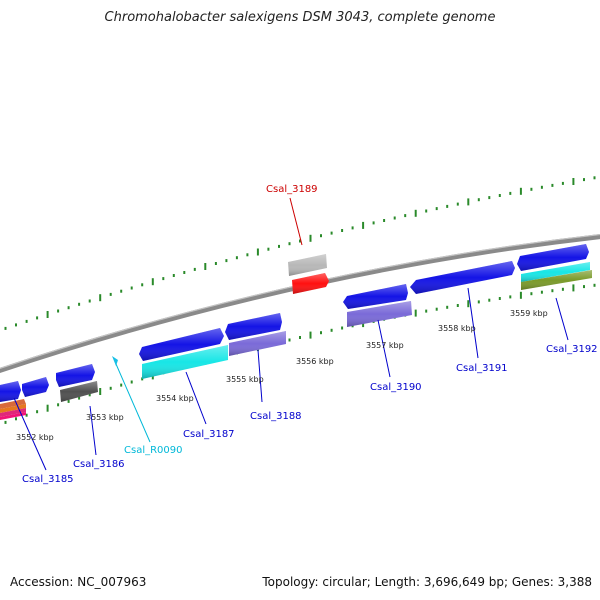 This screenshot has width=600, height=600. I want to click on gene-label-csal-3191: Csal_3191, so click(482, 368).